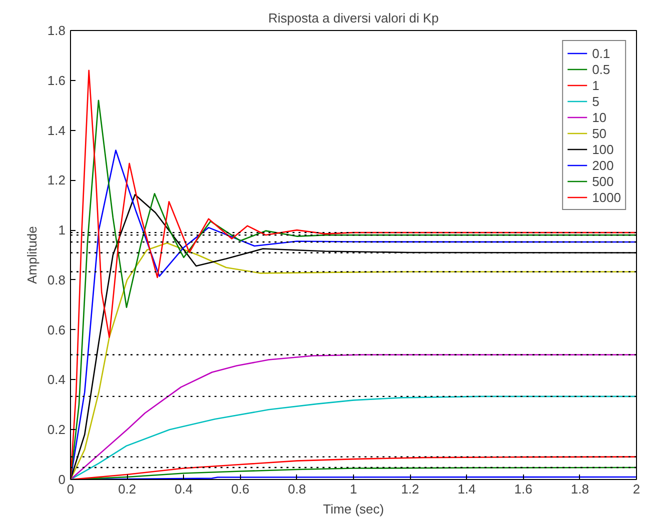  Describe the element at coordinates (596, 85) in the screenshot. I see `legend-label: 1` at that location.